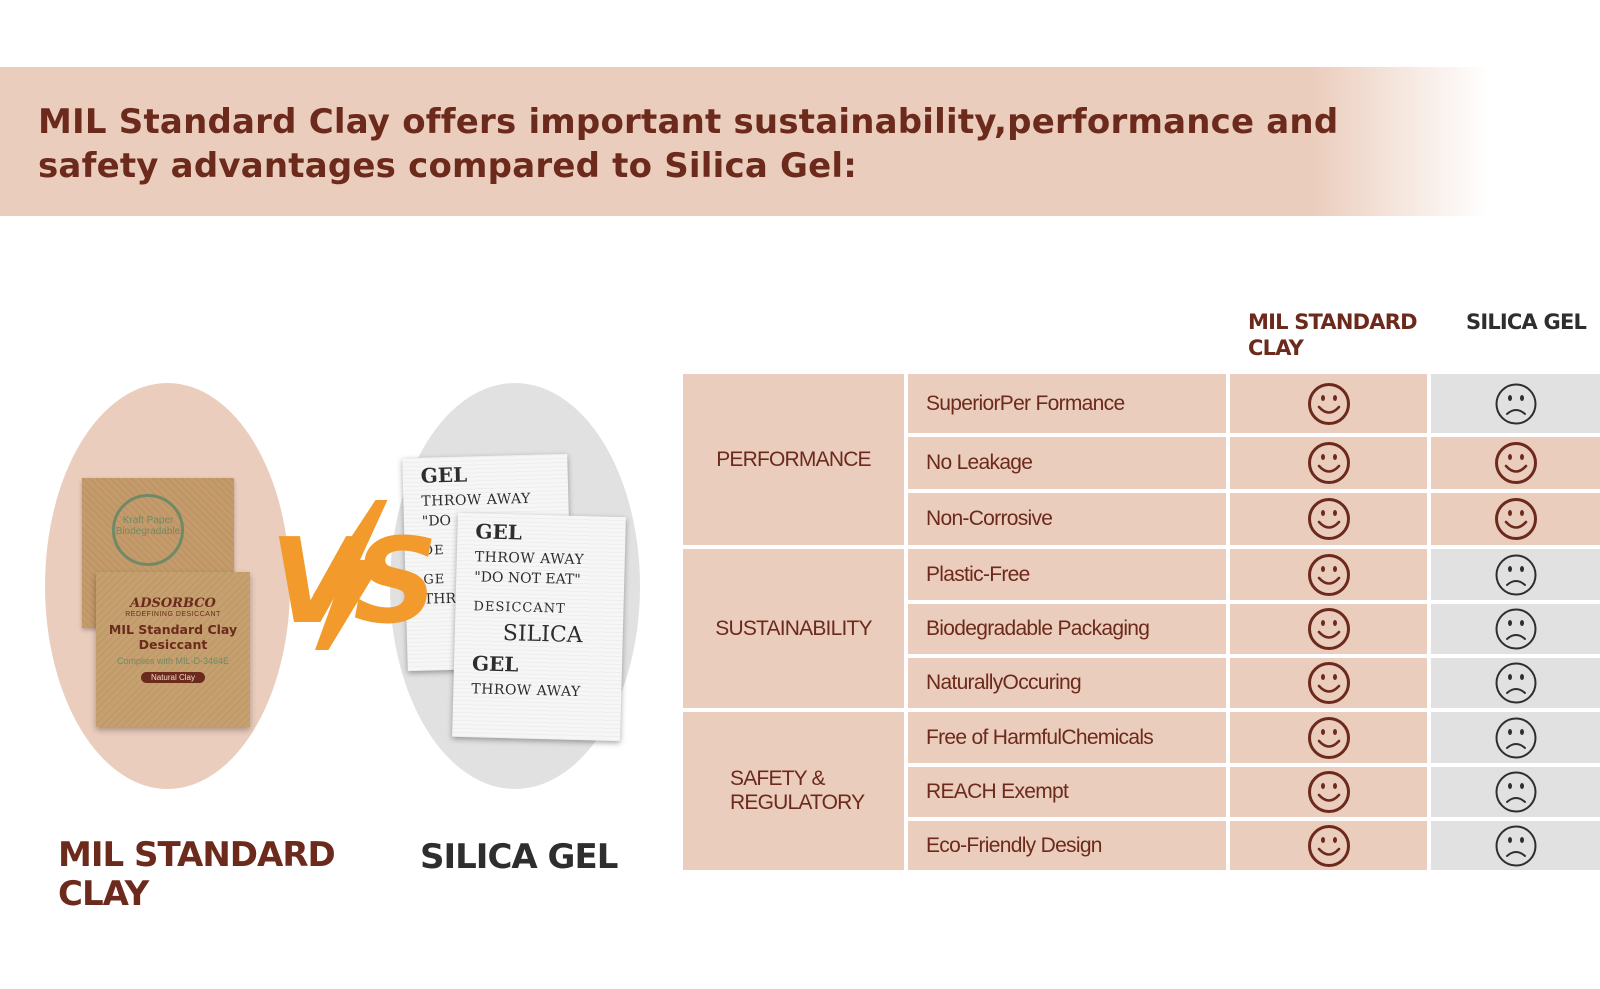  What do you see at coordinates (1067, 683) in the screenshot?
I see `feature-cell: NaturallyOccuring` at bounding box center [1067, 683].